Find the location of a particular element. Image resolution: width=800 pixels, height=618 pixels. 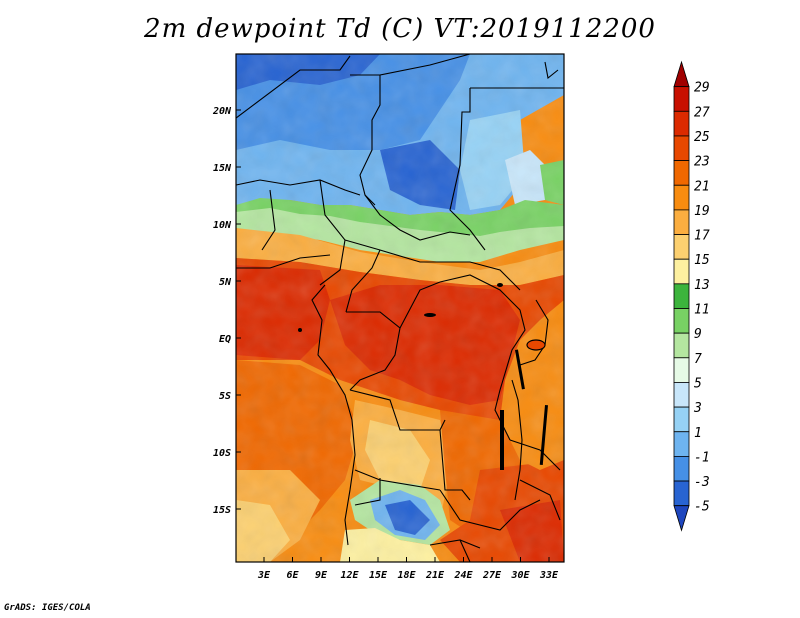

longitude-axis: 3E 6E 9E 12E 15E 18E 21E 24E 27E 30E 33E is located at coordinates (408, 569).